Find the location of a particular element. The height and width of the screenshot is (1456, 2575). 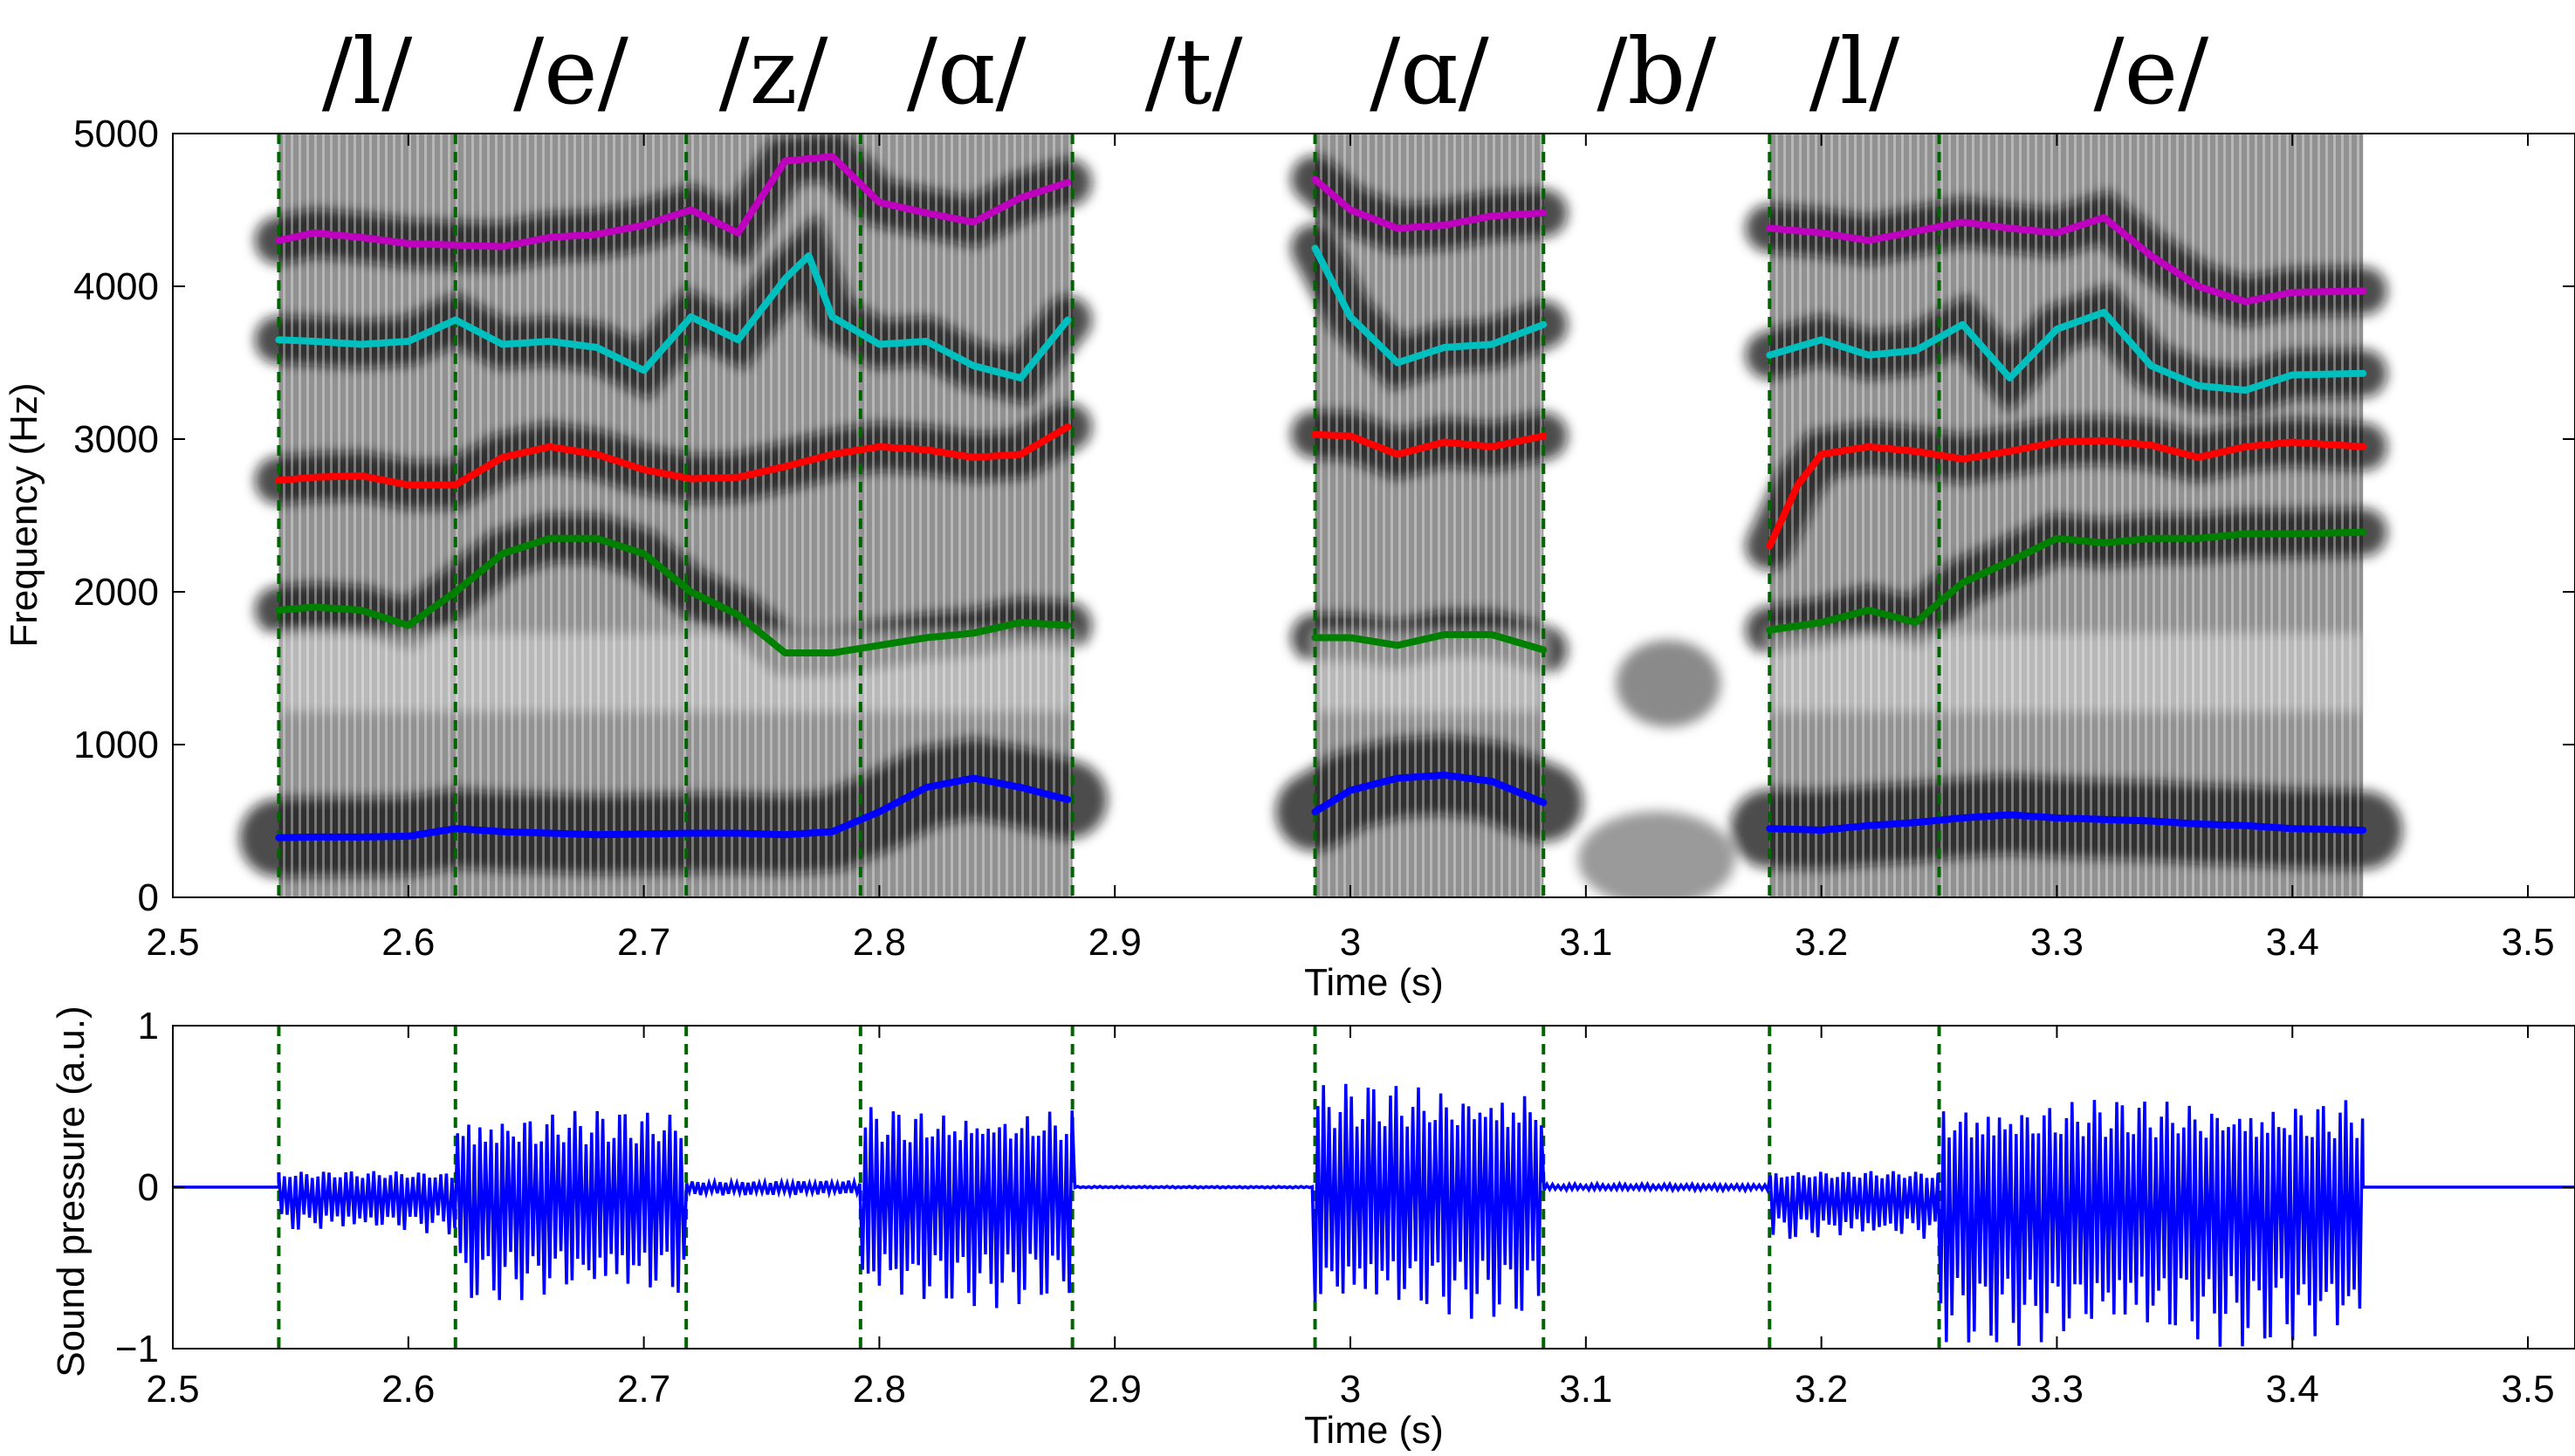

y-tick-label: 4000 is located at coordinates (116, 286).